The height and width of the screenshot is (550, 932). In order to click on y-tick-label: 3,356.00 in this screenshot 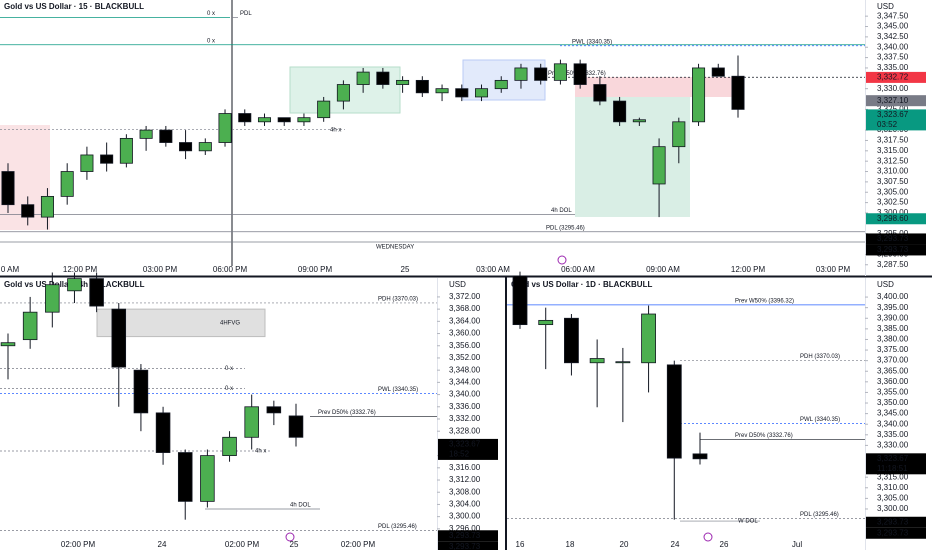, I will do `click(465, 345)`.